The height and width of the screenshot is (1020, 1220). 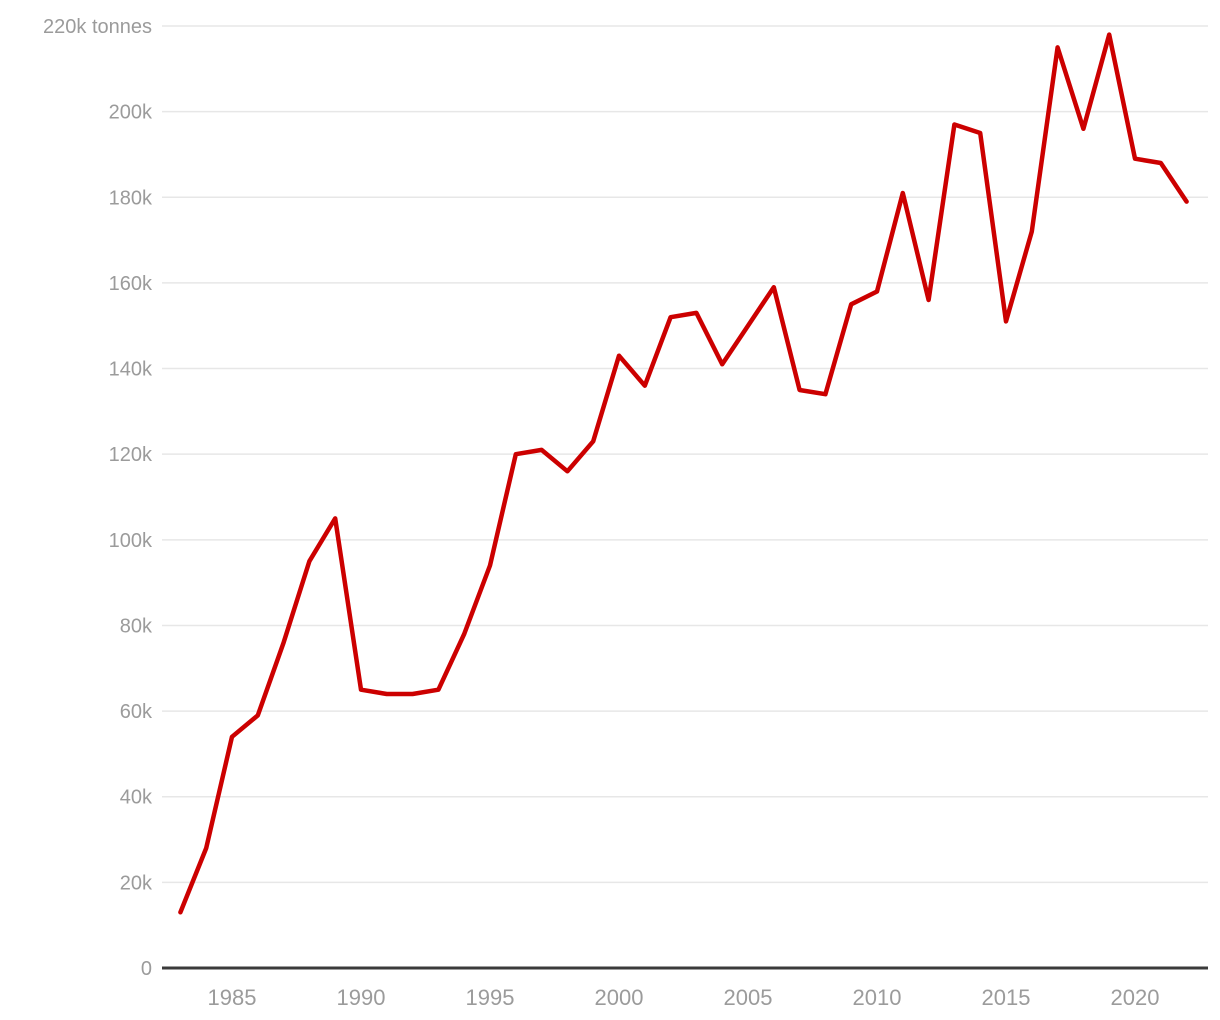 I want to click on y-axis-tick-label: 0, so click(x=146, y=969).